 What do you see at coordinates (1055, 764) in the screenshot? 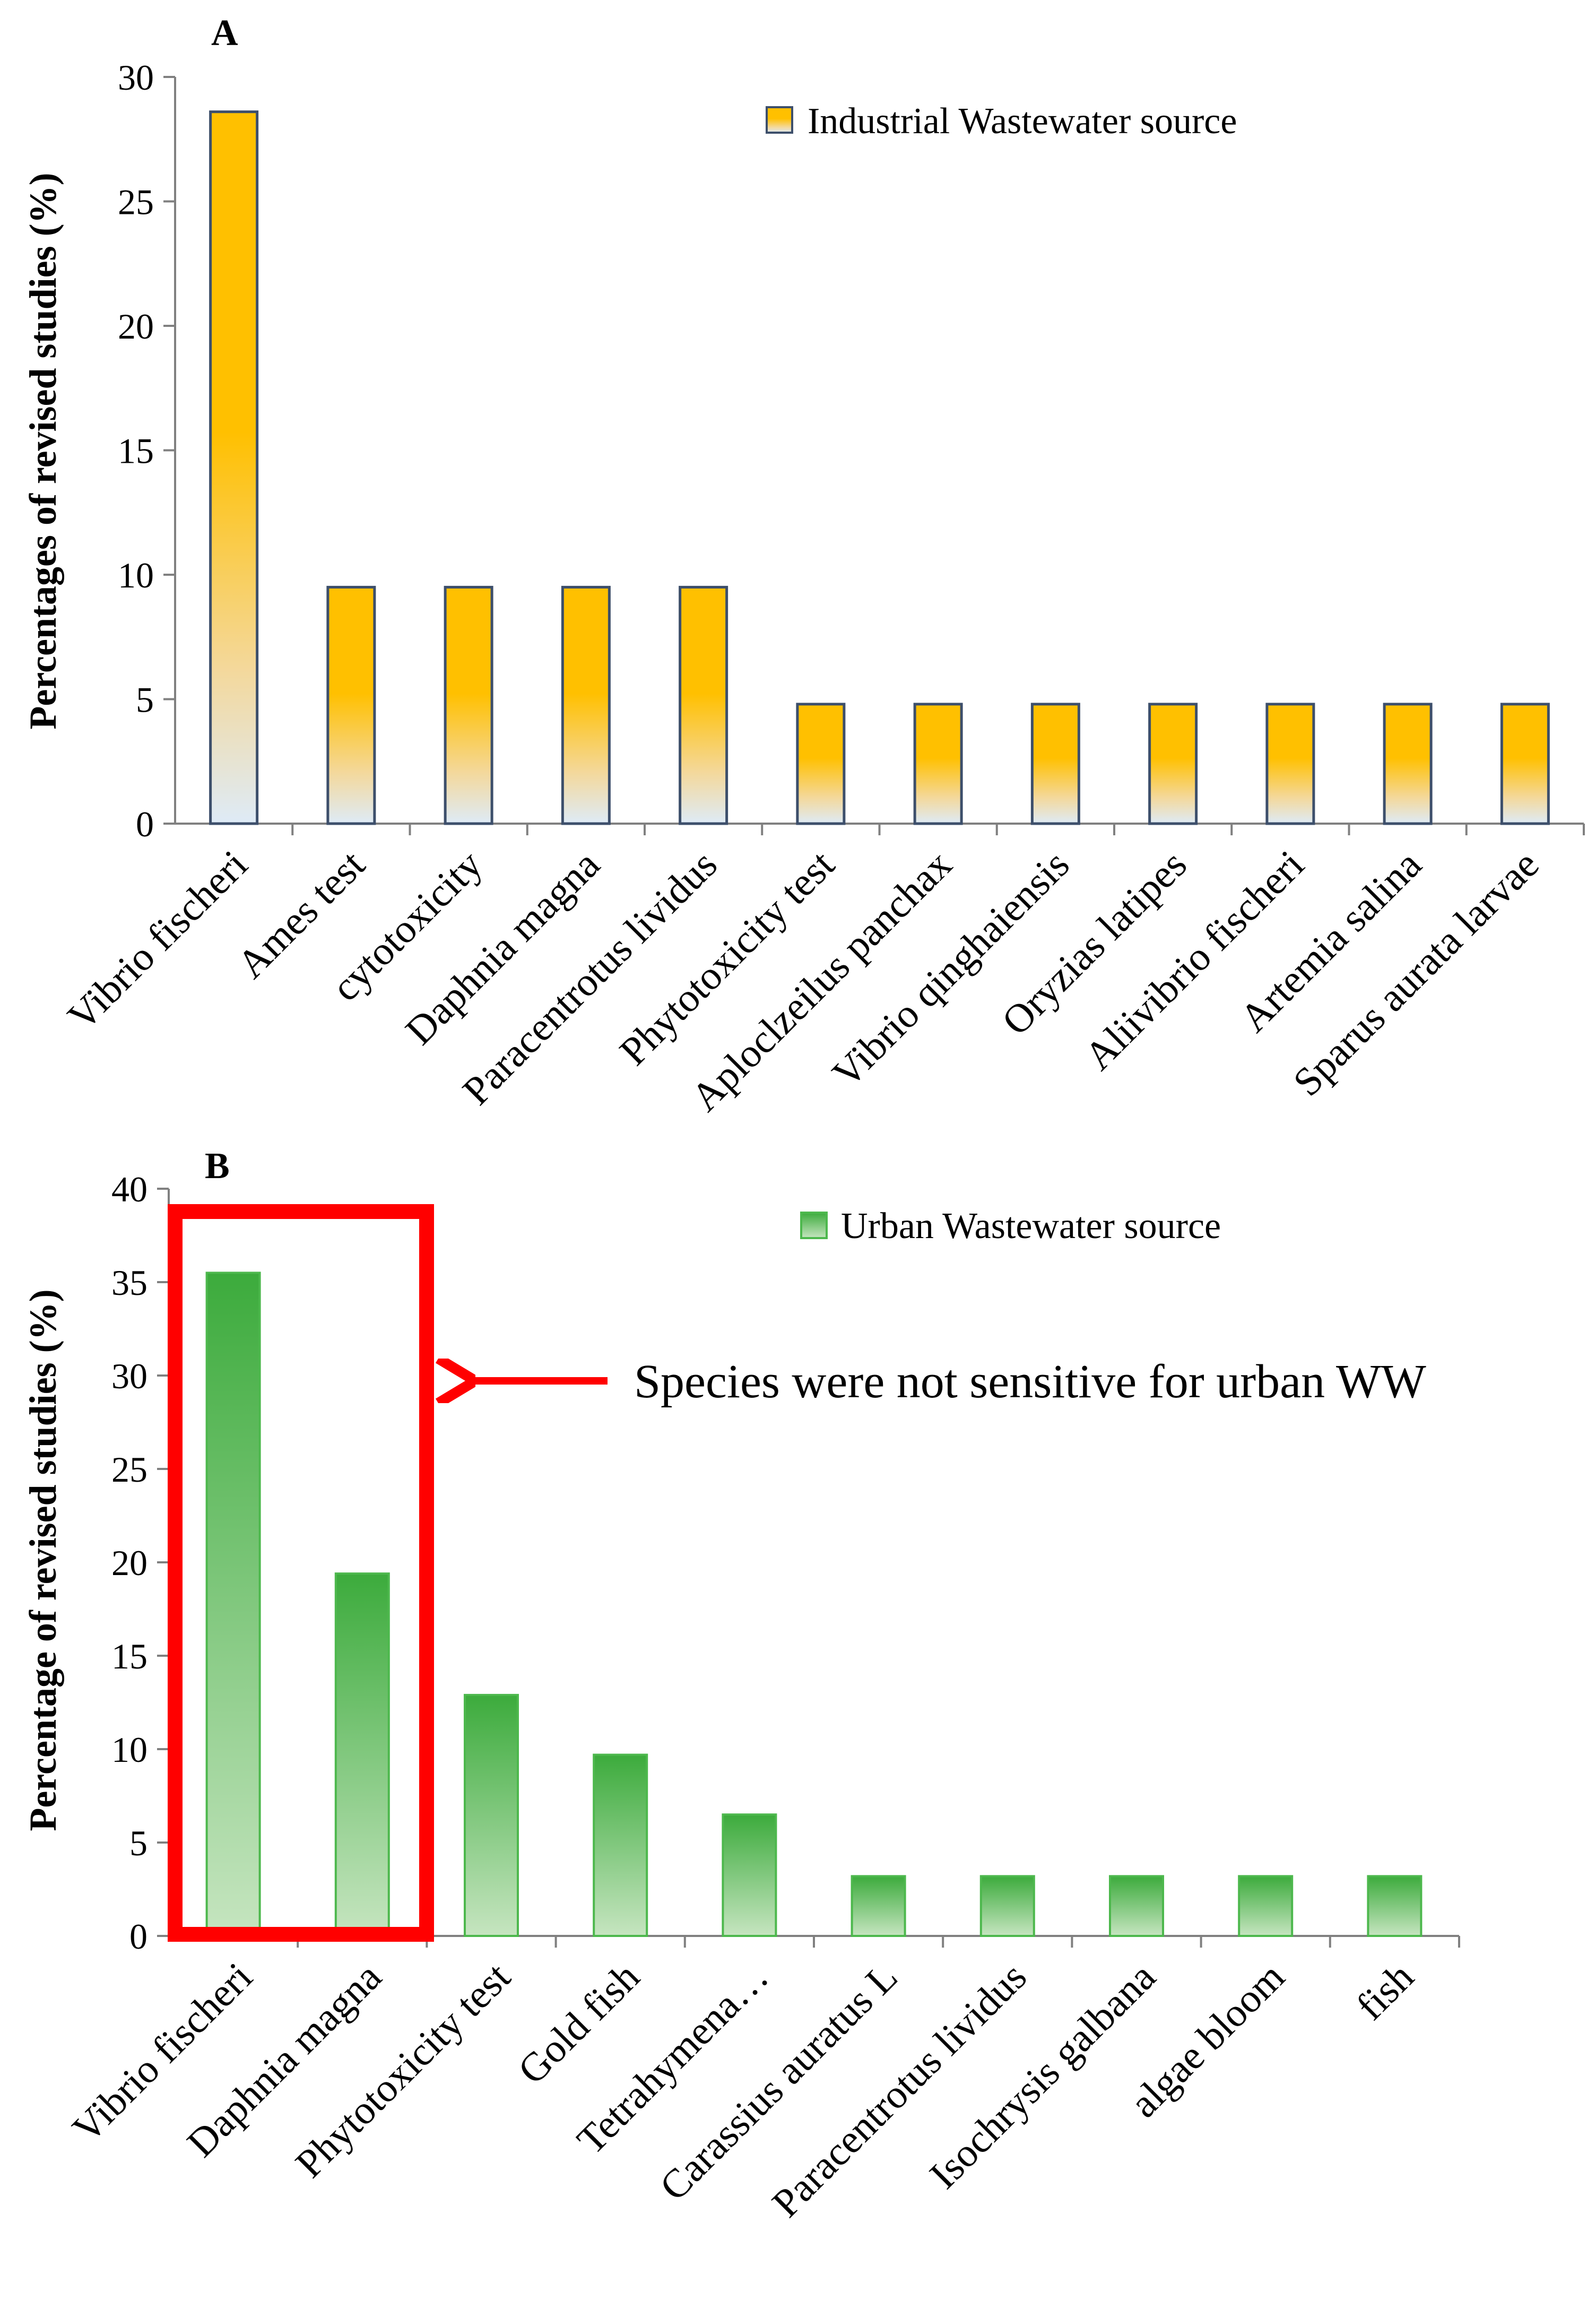
I see `bar-vibrio-qinghaiensis` at bounding box center [1055, 764].